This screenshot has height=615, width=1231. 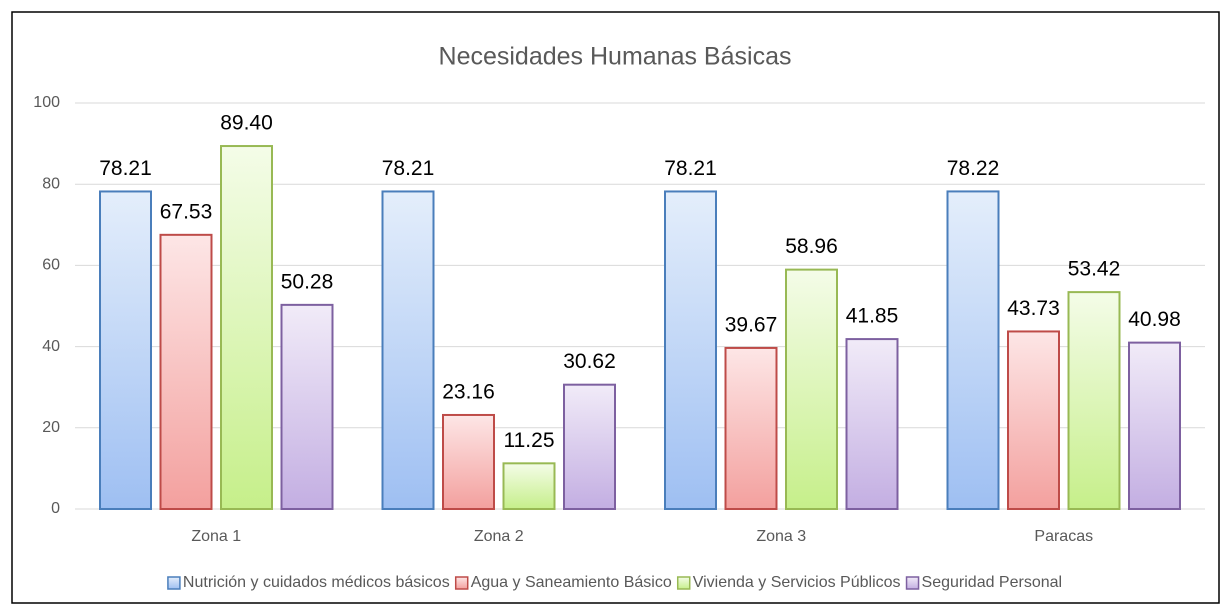 What do you see at coordinates (46, 102) in the screenshot?
I see `y-tick-label: 100` at bounding box center [46, 102].